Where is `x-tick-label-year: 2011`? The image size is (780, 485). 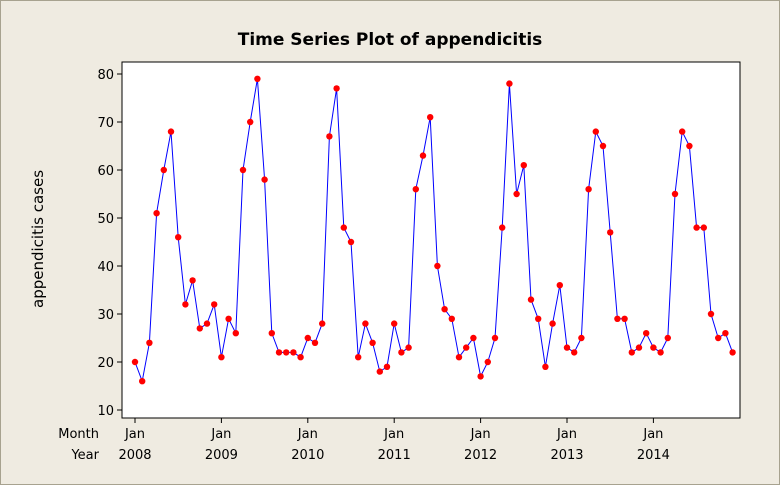 x-tick-label-year: 2011 is located at coordinates (394, 455).